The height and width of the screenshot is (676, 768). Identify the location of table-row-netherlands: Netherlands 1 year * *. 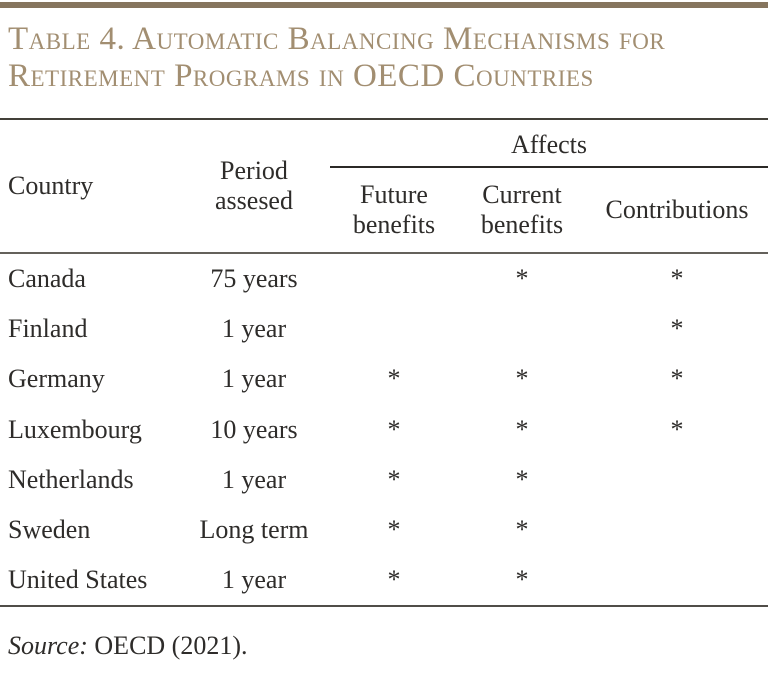
(384, 480).